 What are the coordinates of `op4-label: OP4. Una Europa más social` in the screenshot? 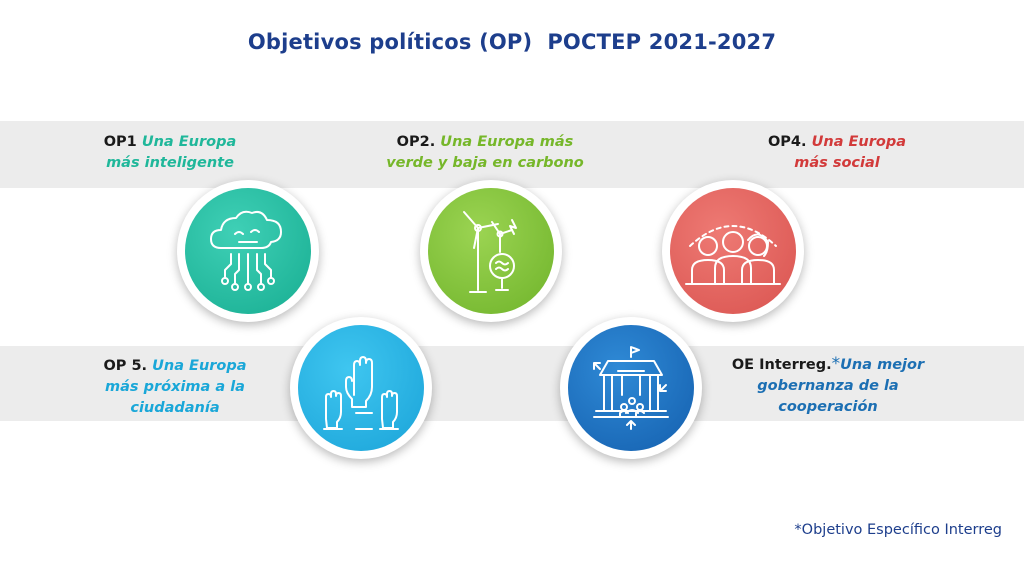 It's located at (837, 153).